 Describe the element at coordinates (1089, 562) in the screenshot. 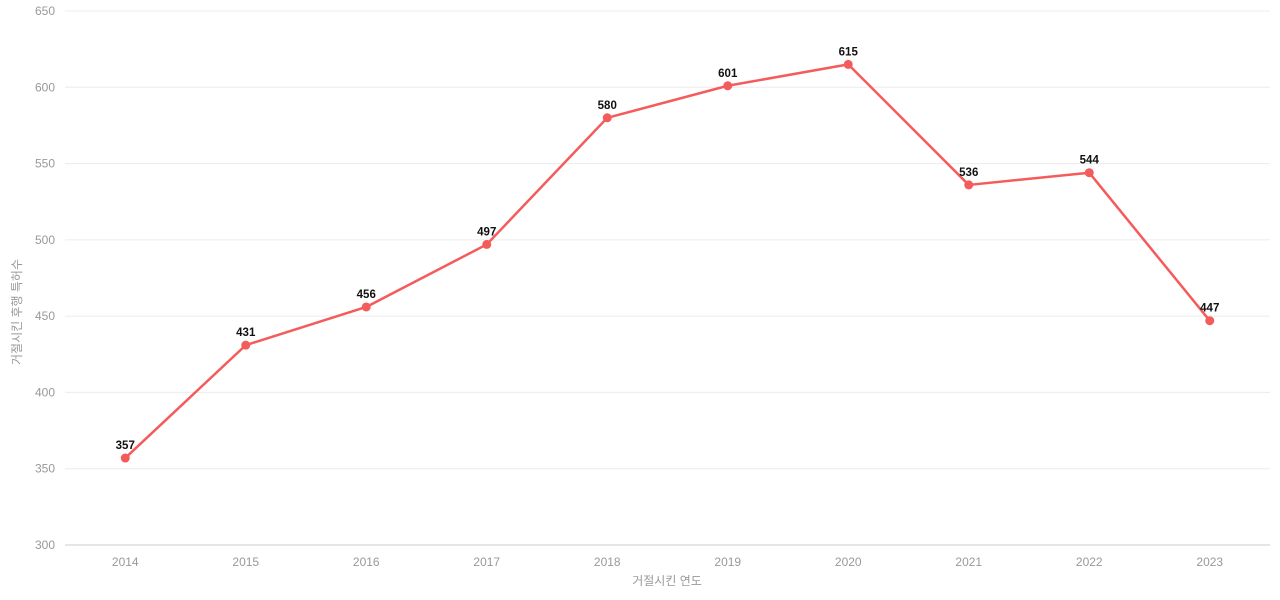

I see `x-tick-label: 2022` at that location.